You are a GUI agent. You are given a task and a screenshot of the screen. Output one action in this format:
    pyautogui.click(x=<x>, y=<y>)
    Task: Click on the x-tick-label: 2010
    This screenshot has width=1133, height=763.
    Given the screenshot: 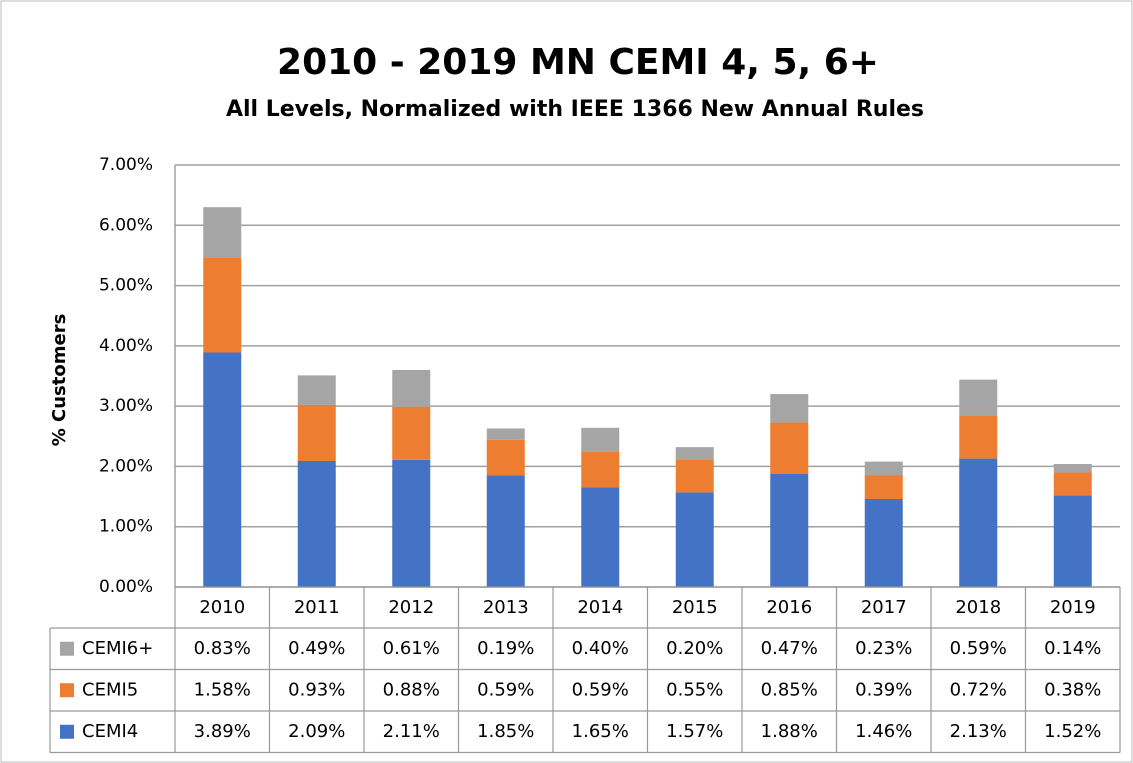 What is the action you would take?
    pyautogui.click(x=222, y=607)
    